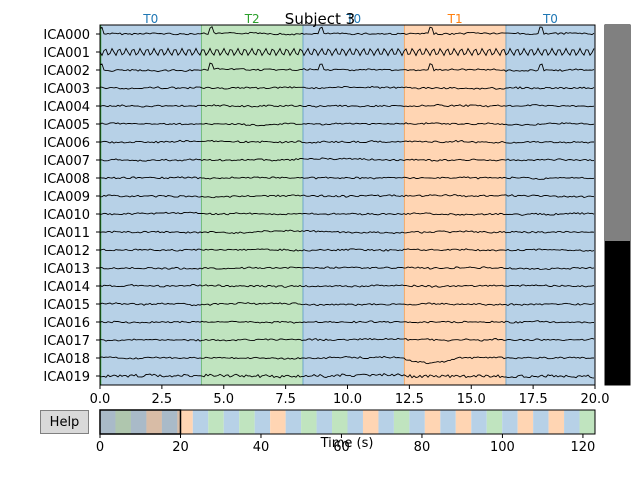 The height and width of the screenshot is (480, 640). I want to click on x-tick-label: 0.0, so click(100, 399).